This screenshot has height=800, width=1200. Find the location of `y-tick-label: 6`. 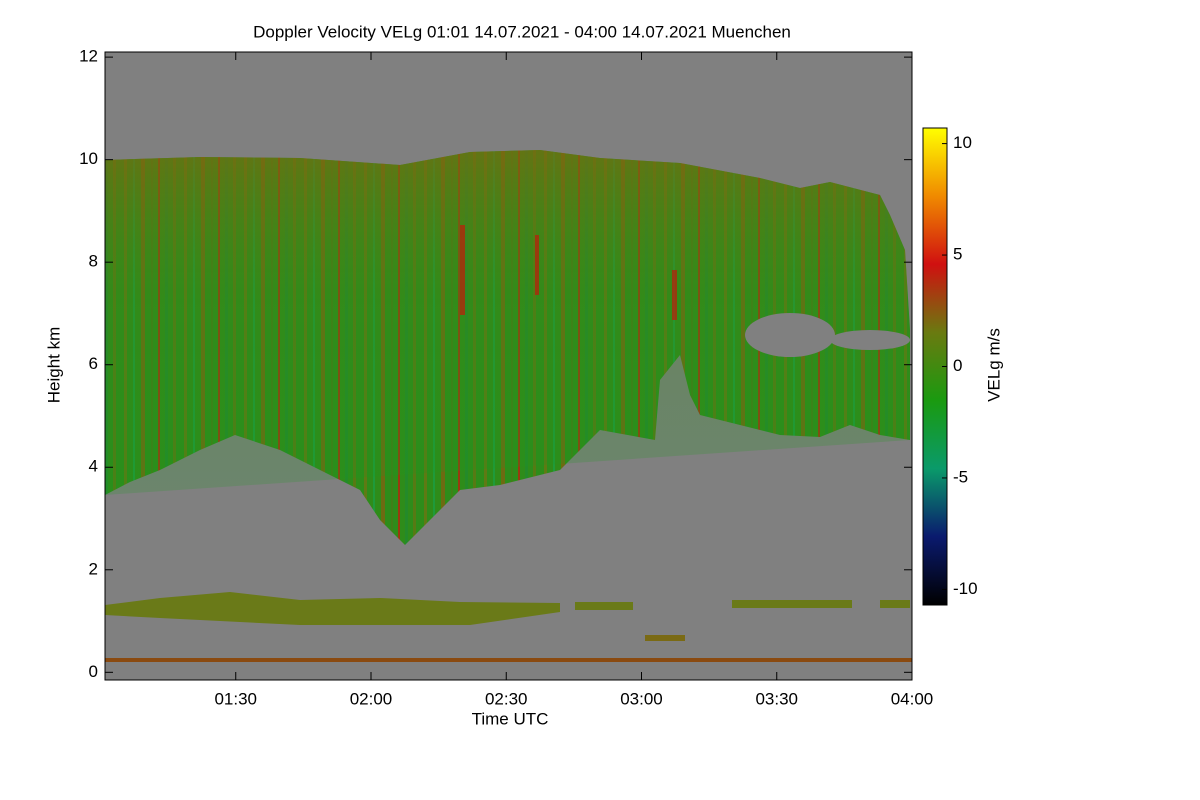

y-tick-label: 6 is located at coordinates (93, 363).